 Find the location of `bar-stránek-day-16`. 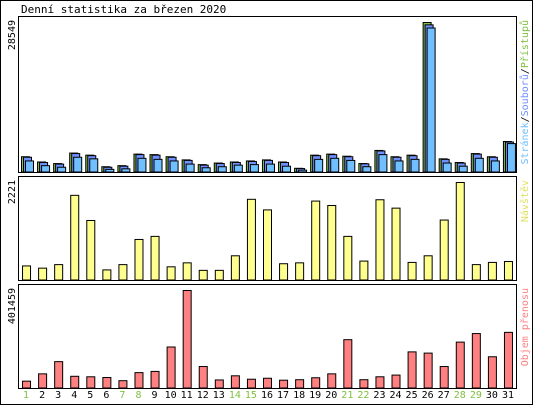

bar-stránek-day-16 is located at coordinates (270, 168).